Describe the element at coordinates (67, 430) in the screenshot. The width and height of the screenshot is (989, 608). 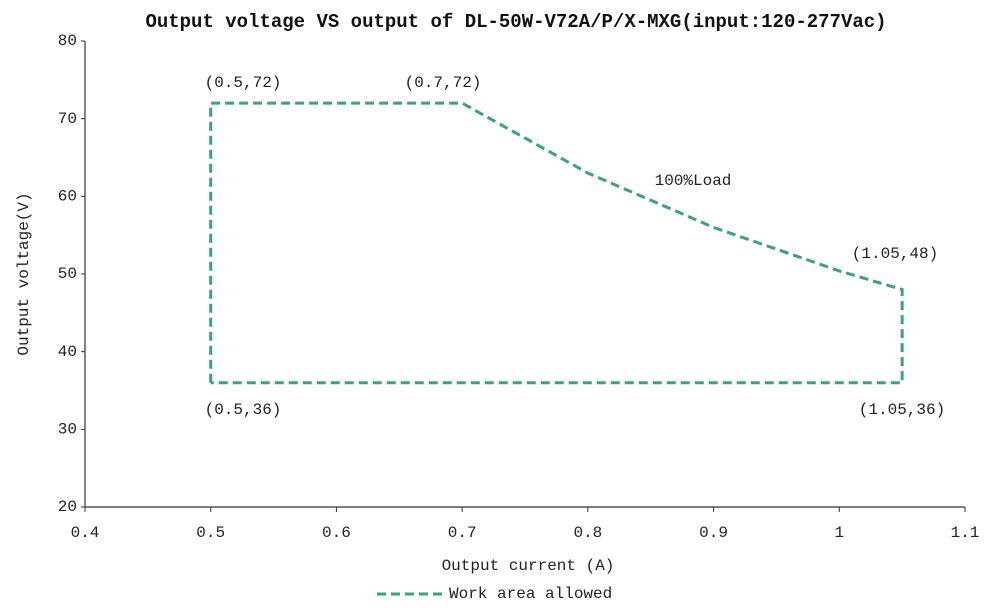
I see `y-tick-label: 30` at that location.